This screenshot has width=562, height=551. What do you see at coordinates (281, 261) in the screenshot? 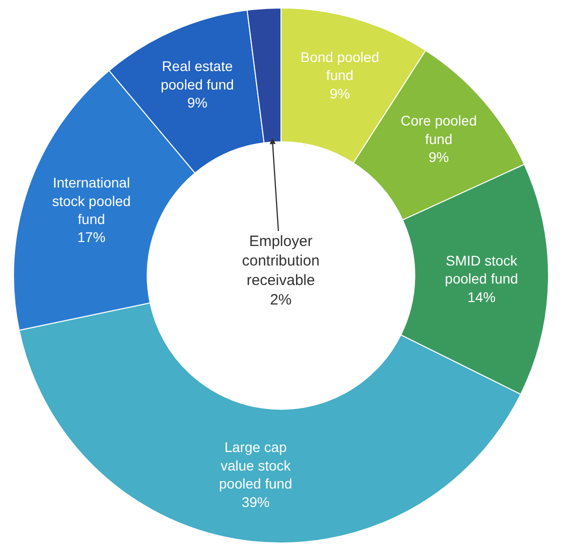
I see `slice-label: Employer contribution receivable` at bounding box center [281, 261].